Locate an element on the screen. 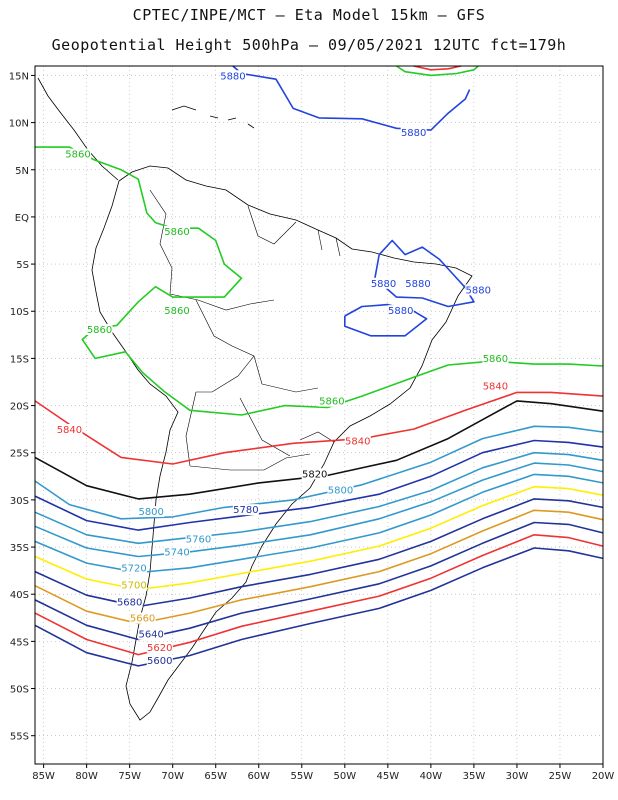 The height and width of the screenshot is (800, 618). contour-5860-top is located at coordinates (437, 71).